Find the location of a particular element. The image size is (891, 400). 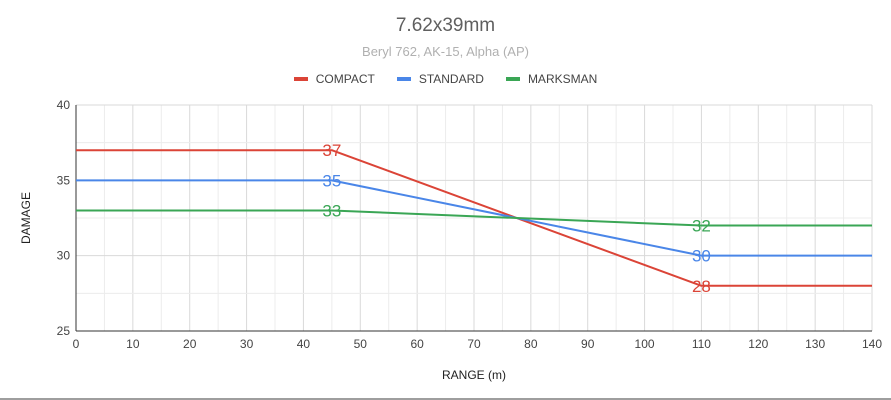

x-tick-label: 80 is located at coordinates (531, 344).